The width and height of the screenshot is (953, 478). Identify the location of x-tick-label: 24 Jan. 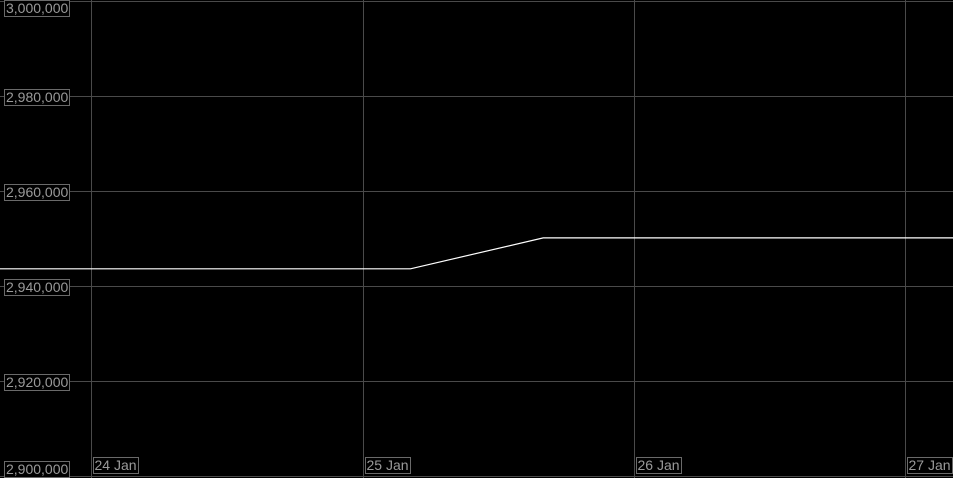
(115, 465).